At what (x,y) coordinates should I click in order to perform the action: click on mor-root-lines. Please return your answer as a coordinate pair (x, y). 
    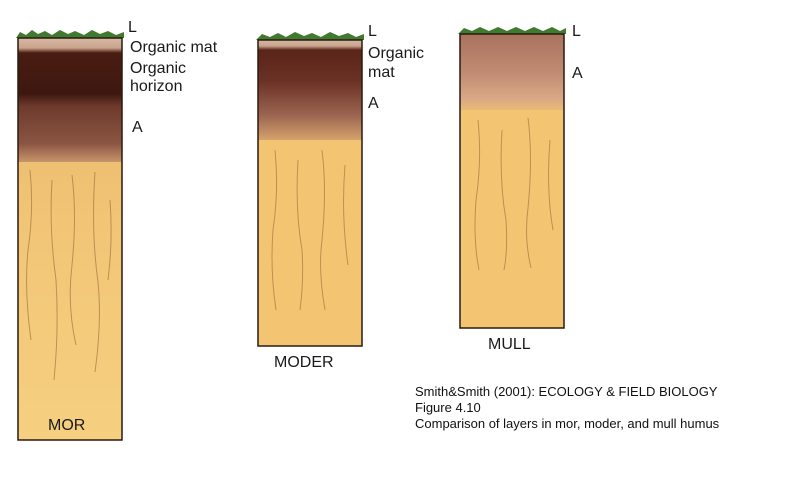
    Looking at the image, I should click on (69, 275).